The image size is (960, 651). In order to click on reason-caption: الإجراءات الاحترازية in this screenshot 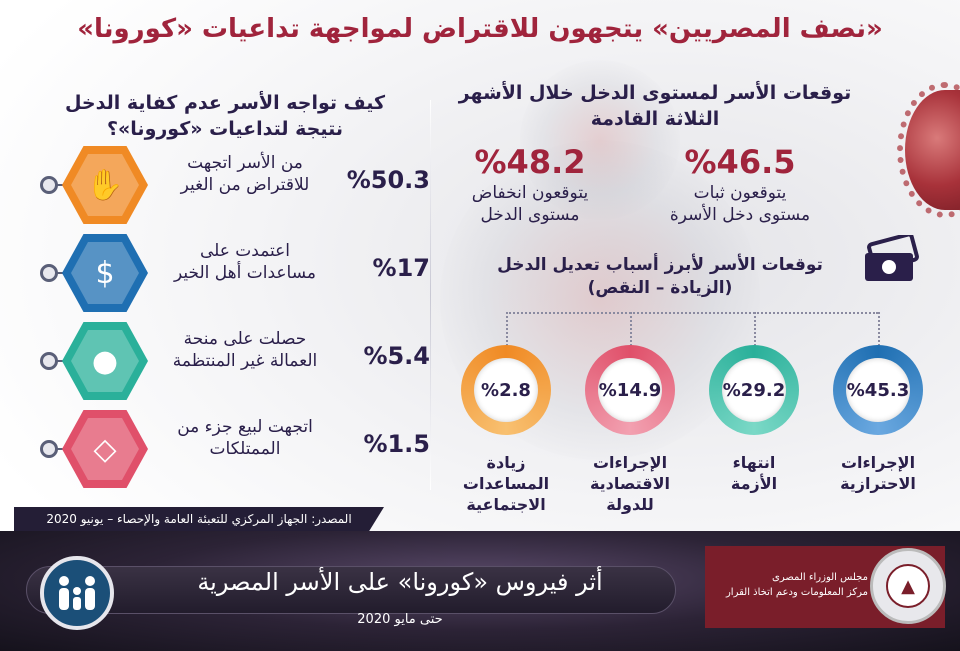, I will do `click(878, 473)`.